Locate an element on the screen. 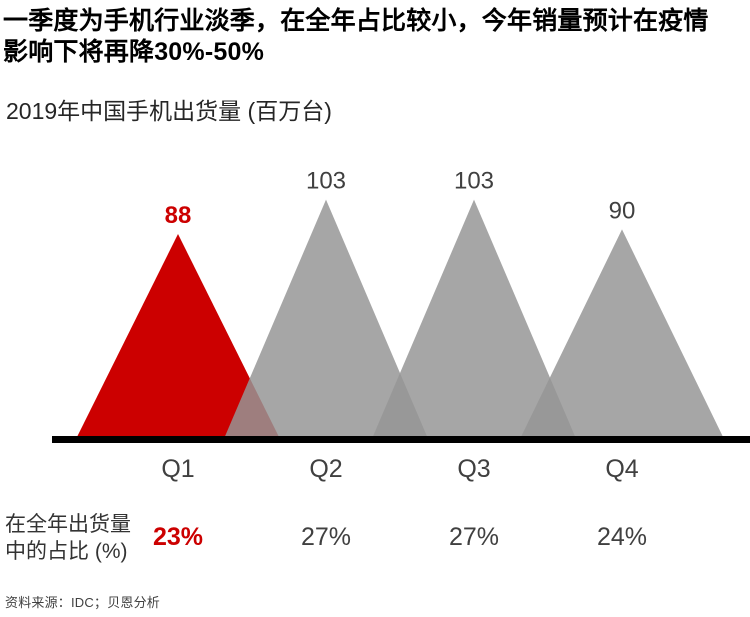  axis-label-q4: Q4 is located at coordinates (621, 469).